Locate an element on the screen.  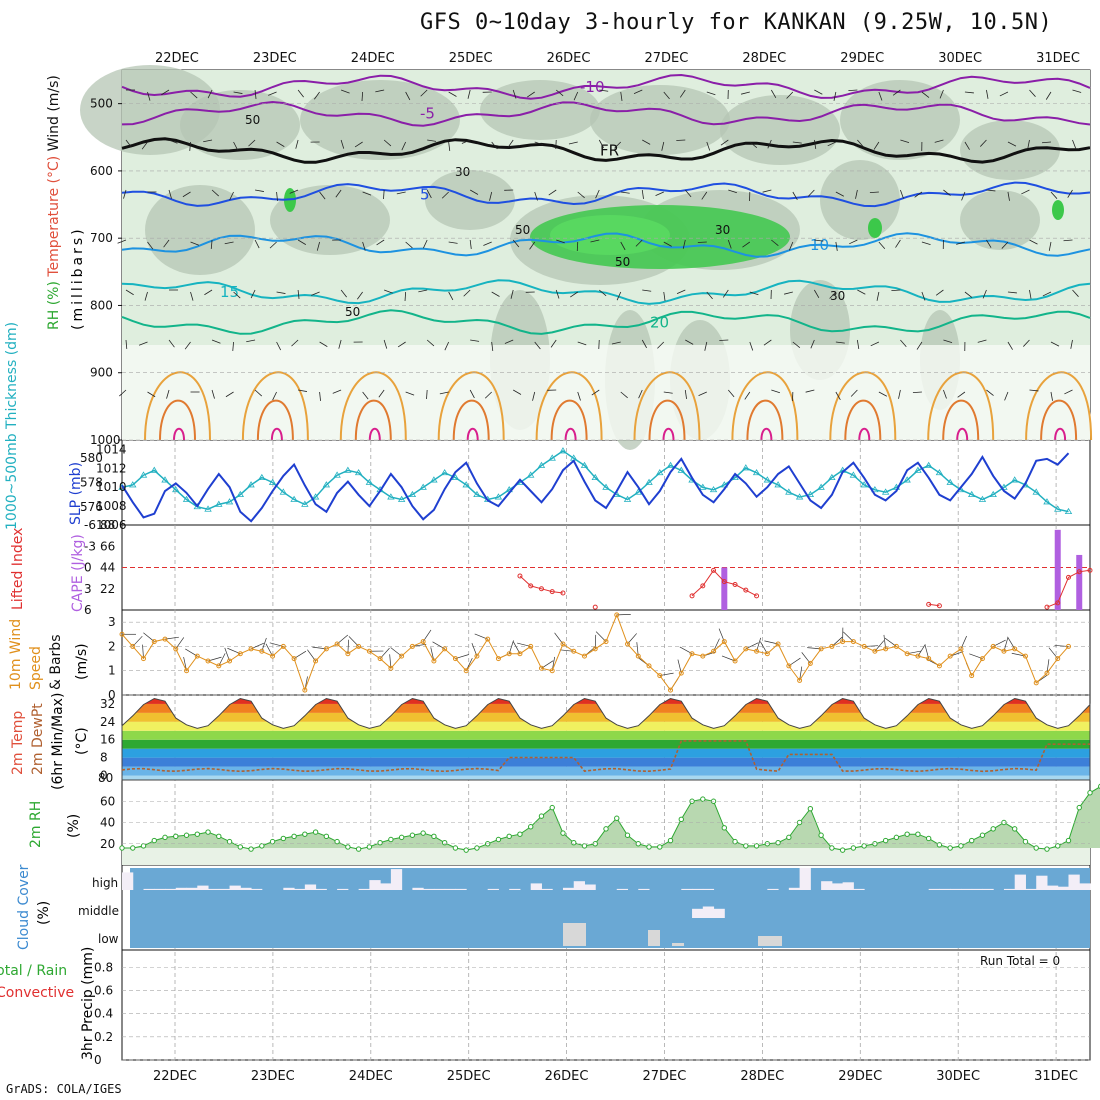
pressure-tick-label: 500 is located at coordinates (101, 104).